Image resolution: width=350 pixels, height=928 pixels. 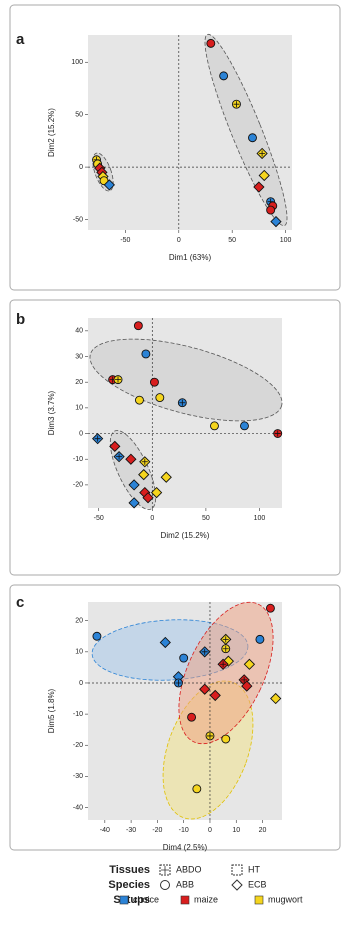 I want to click on legend-label: ABB, so click(x=185, y=884).